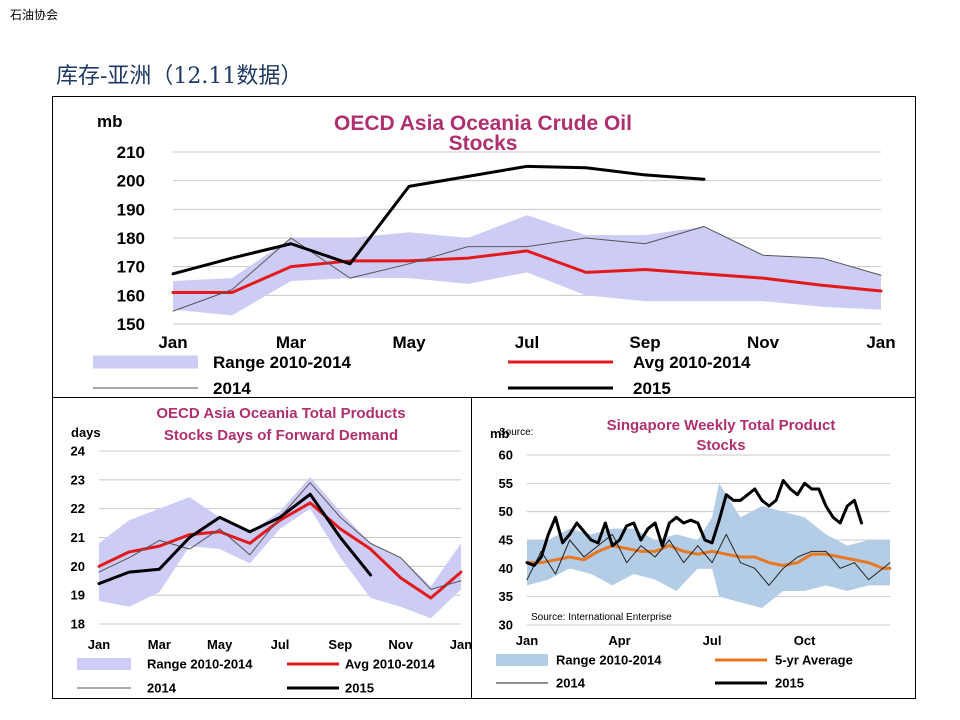  I want to click on y-tick-label: 150, so click(131, 324).